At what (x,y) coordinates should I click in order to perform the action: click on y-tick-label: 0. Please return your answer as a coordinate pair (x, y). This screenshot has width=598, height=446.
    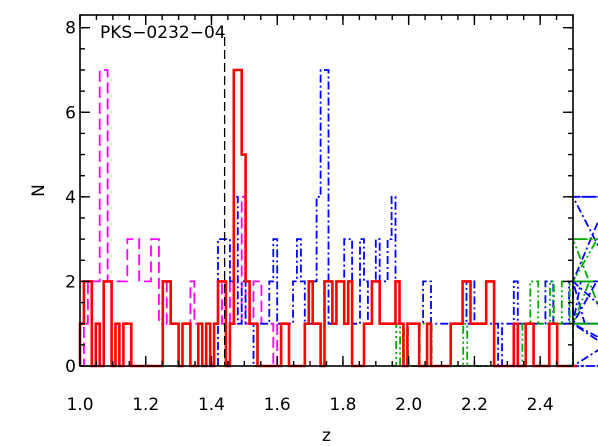
    Looking at the image, I should click on (70, 367).